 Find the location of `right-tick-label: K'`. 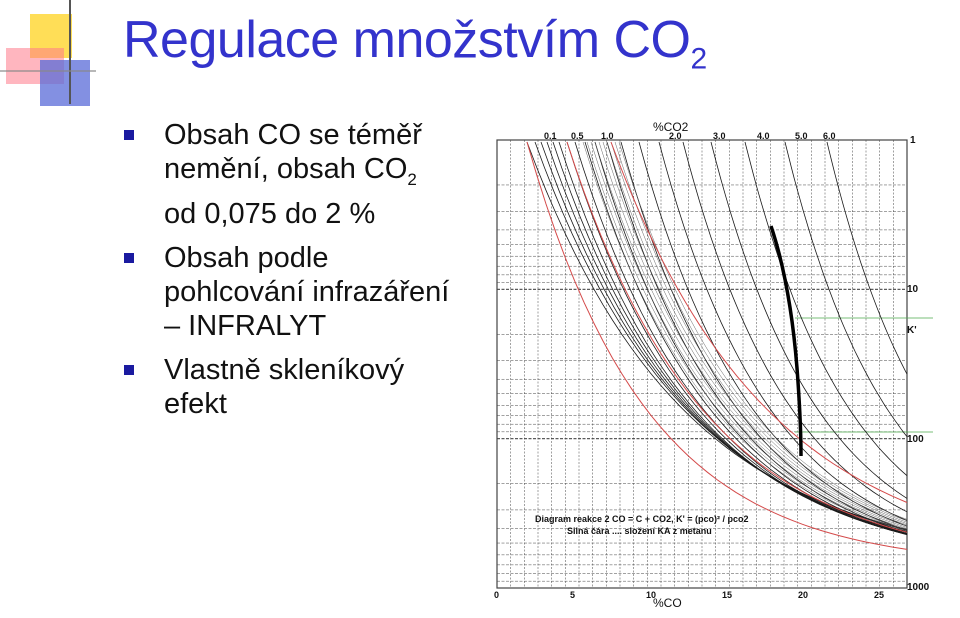

right-tick-label: K' is located at coordinates (912, 330).